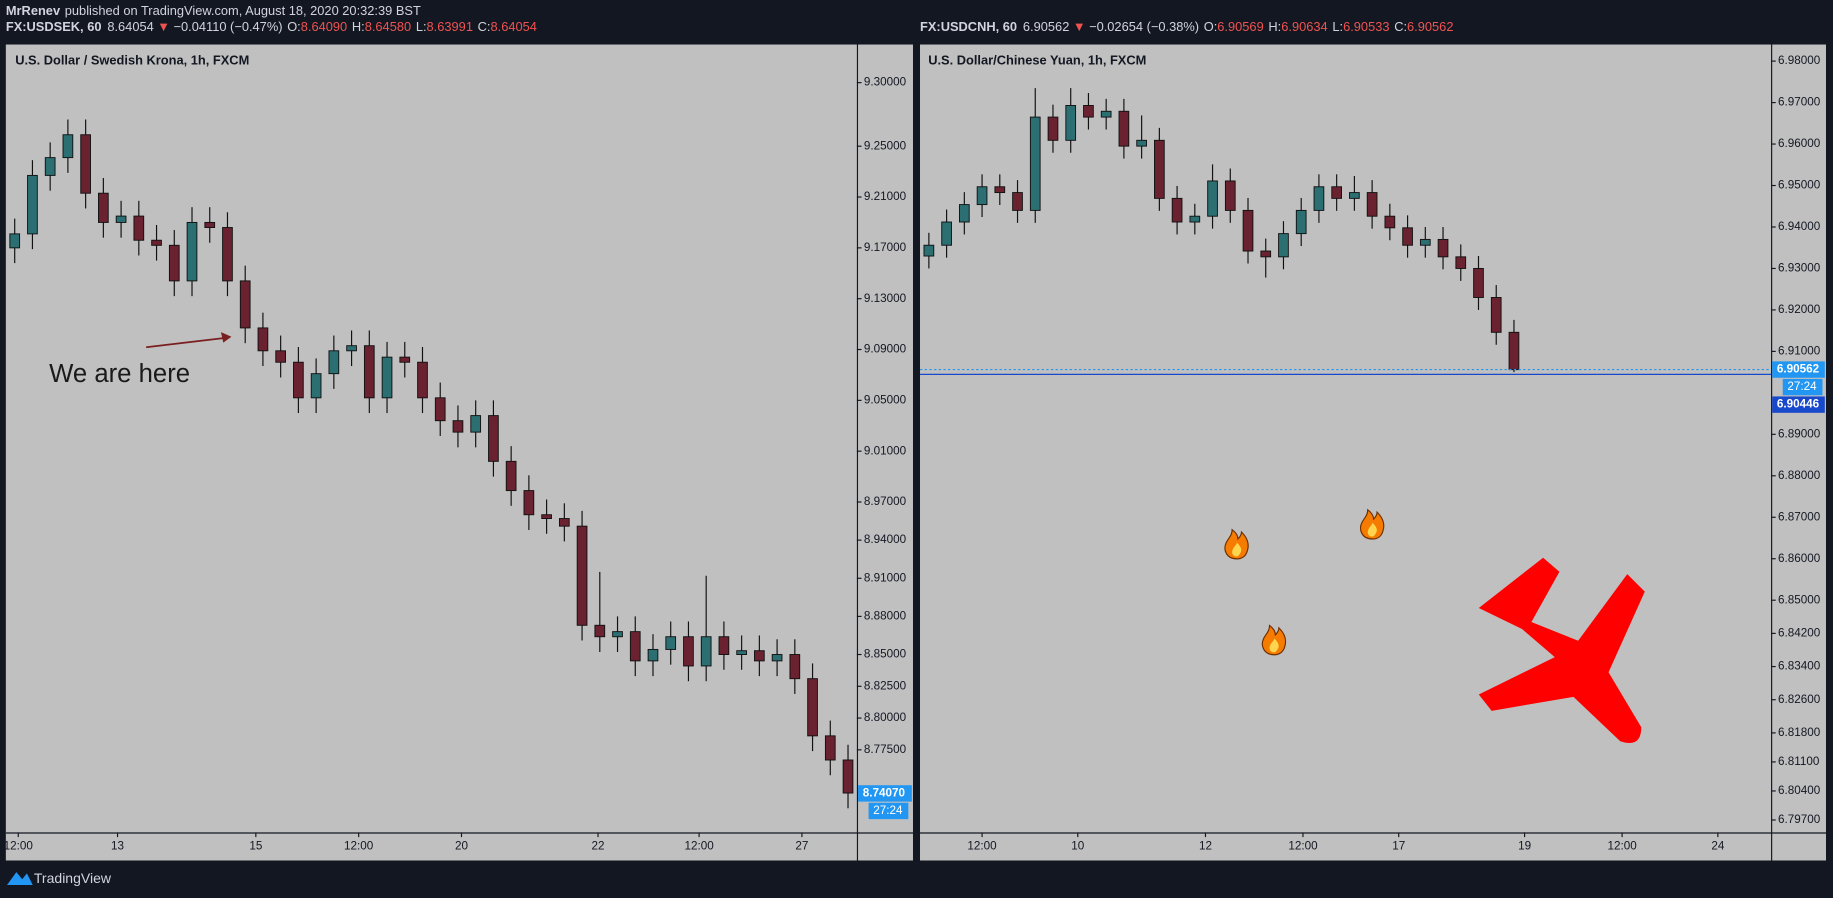 The image size is (1833, 898). I want to click on pane-title: U.S. Dollar/Chinese Yuan, 1h, FXCM, so click(1037, 59).